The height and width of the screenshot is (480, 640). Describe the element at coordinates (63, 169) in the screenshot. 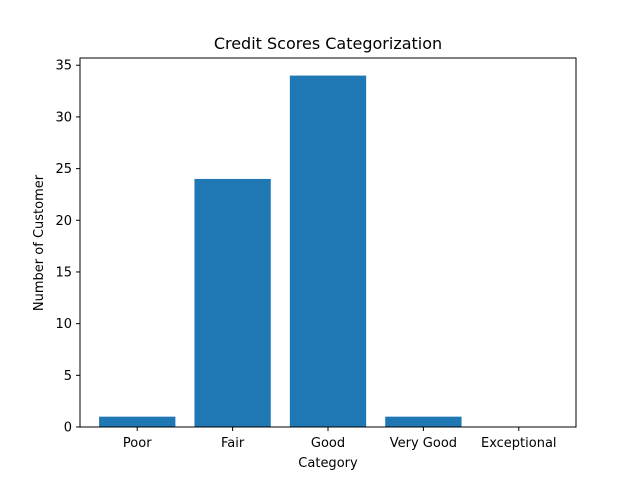

I see `y-tick-label: 25` at that location.